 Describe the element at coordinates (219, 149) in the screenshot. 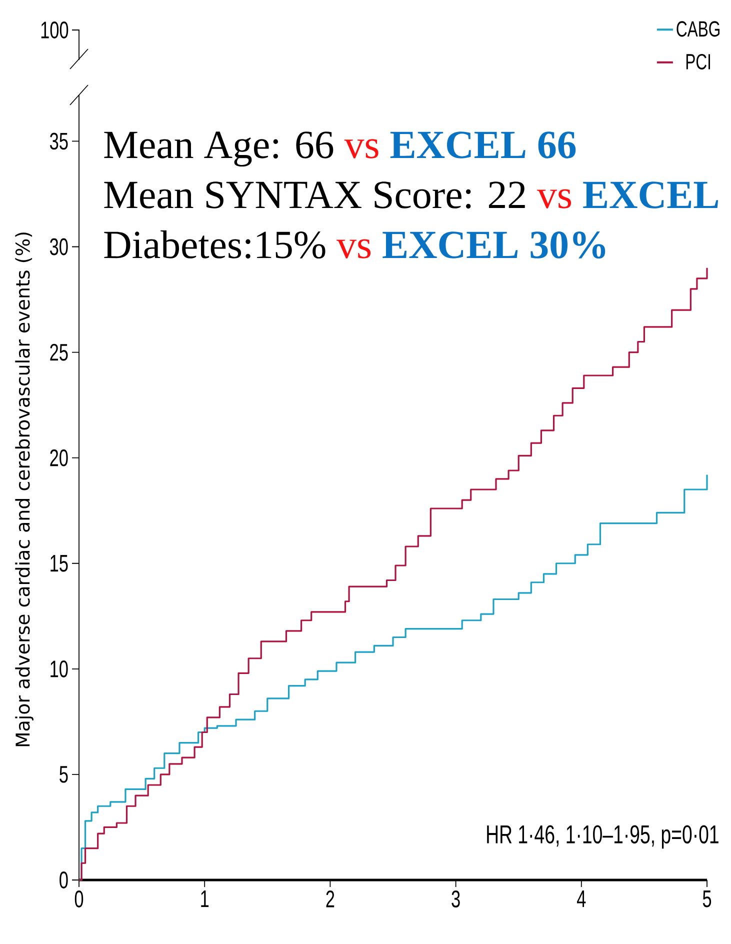

I see `annotation: Mean Age: 66` at that location.